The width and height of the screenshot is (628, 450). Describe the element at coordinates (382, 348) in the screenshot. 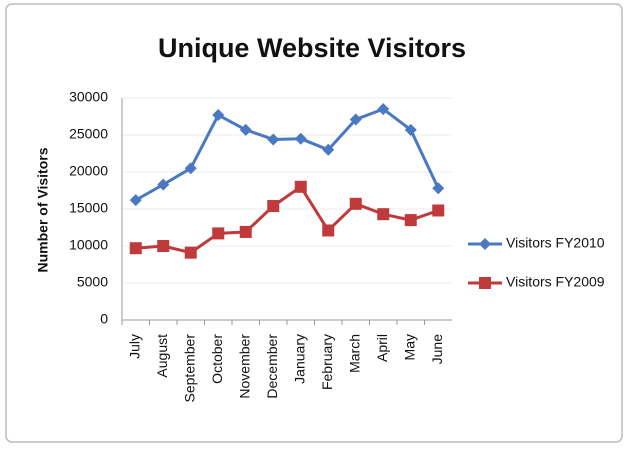

I see `x-tick-label: April` at that location.